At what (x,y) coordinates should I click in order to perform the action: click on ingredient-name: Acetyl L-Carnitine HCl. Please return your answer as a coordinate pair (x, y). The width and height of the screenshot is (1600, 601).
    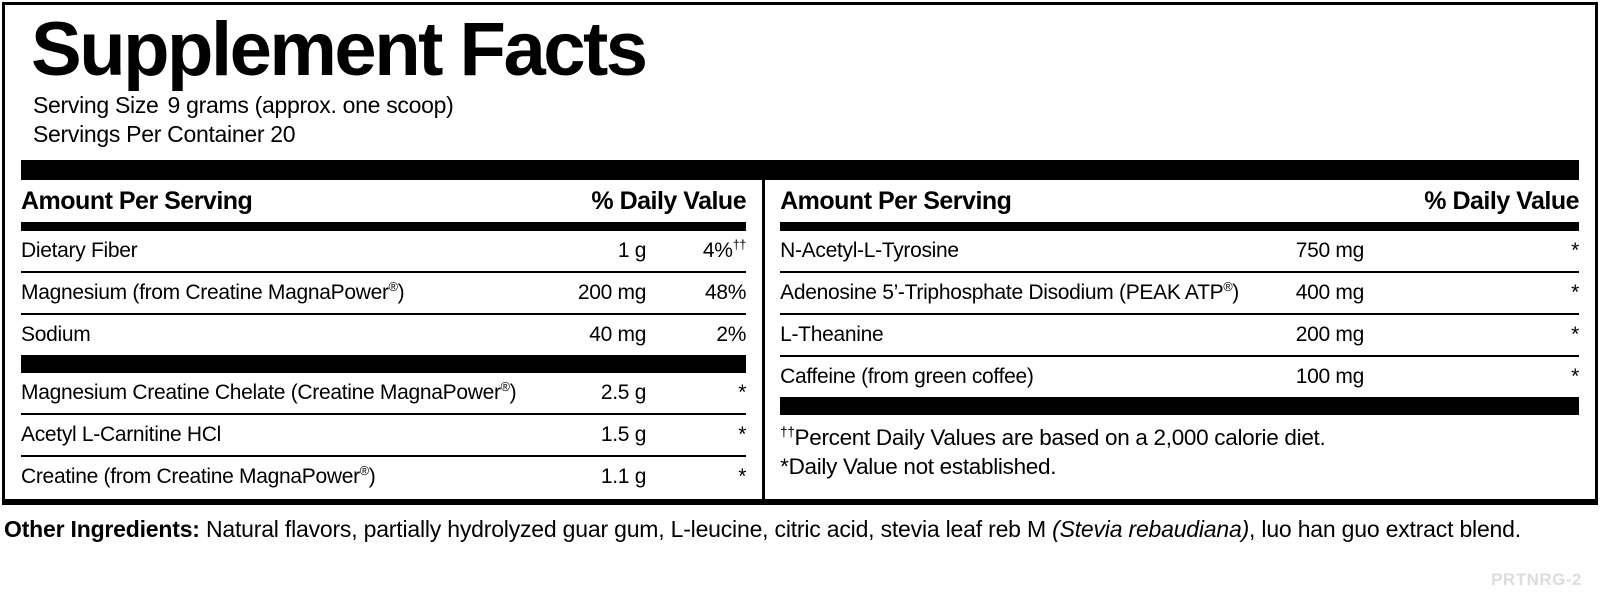
    Looking at the image, I should click on (121, 434).